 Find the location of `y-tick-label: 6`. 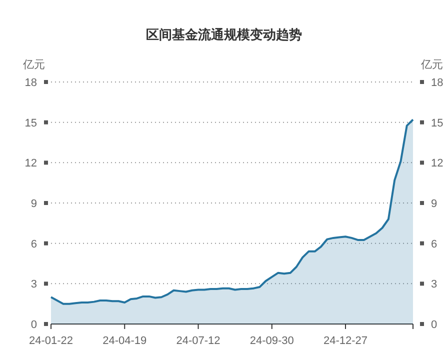

y-tick-label: 6 is located at coordinates (33, 244).